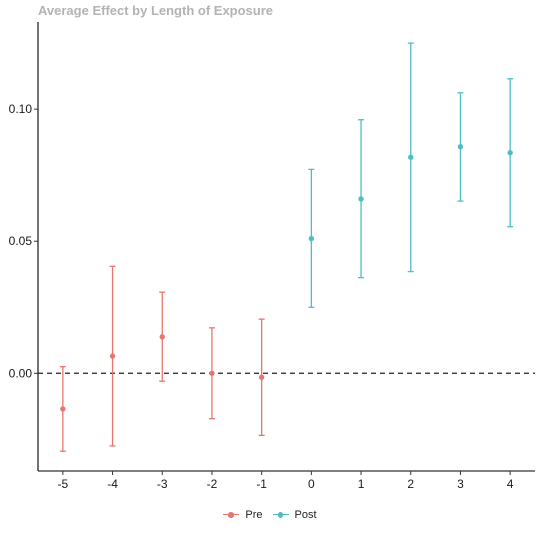 The height and width of the screenshot is (540, 540). Describe the element at coordinates (21, 373) in the screenshot. I see `y-tick-label: 0.00` at that location.